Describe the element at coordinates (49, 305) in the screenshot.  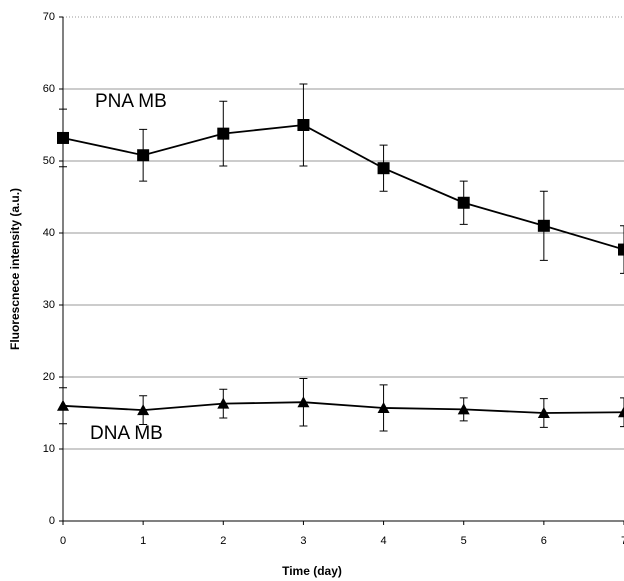
I see `y-tick-label: 30` at that location.